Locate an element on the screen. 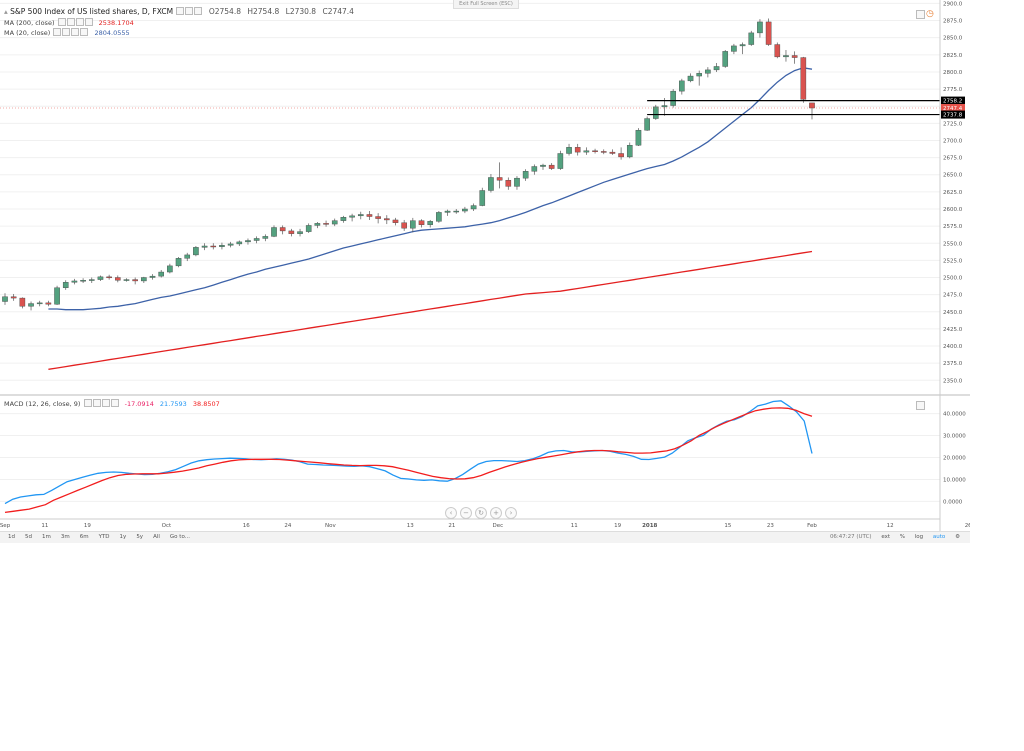 The height and width of the screenshot is (751, 1024). macd-hist-value: -17.0914 is located at coordinates (139, 404).